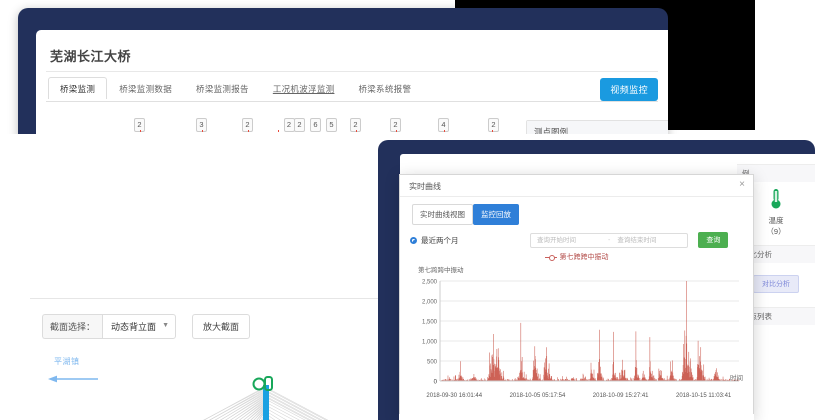  I want to click on y-tick-label: 0, so click(436, 382).